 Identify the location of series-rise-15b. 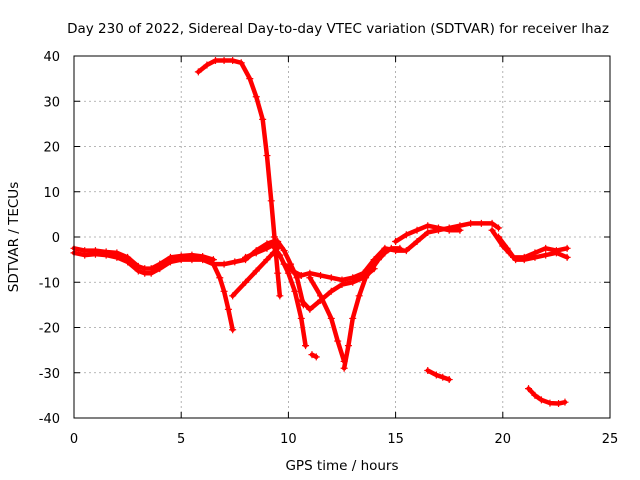
(428, 234).